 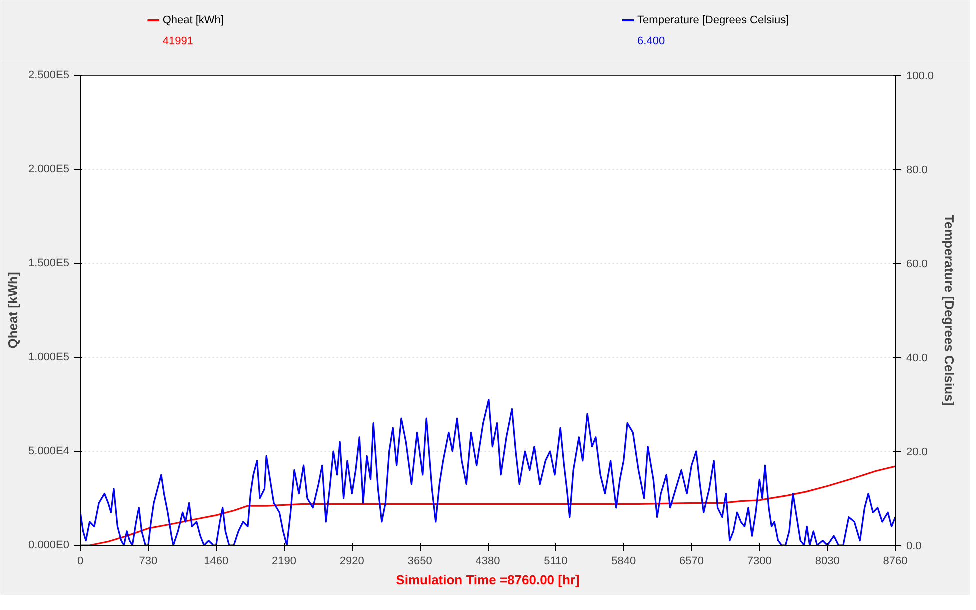 What do you see at coordinates (488, 562) in the screenshot?
I see `x-tick-label: 4380` at bounding box center [488, 562].